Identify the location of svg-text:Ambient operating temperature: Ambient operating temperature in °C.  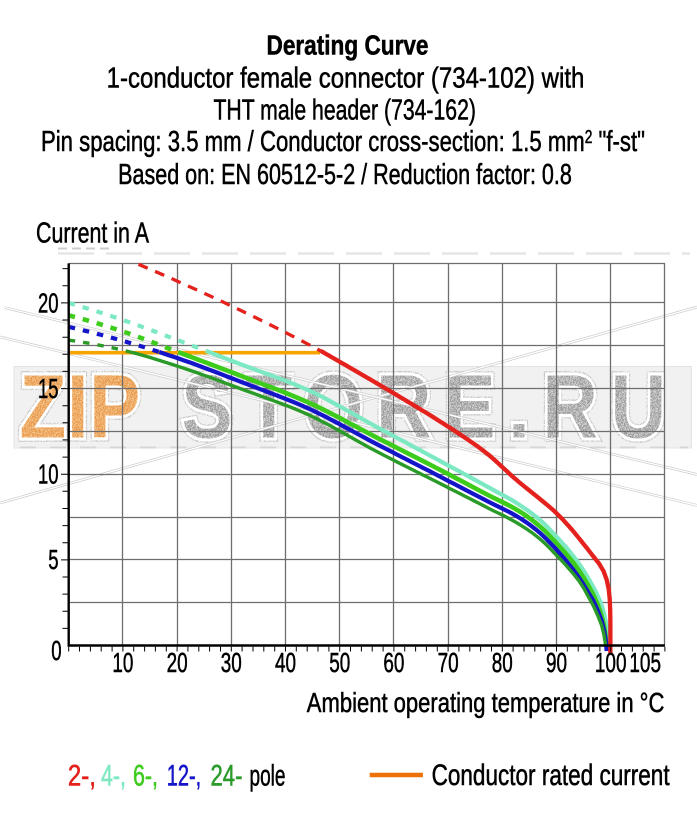
(486, 702).